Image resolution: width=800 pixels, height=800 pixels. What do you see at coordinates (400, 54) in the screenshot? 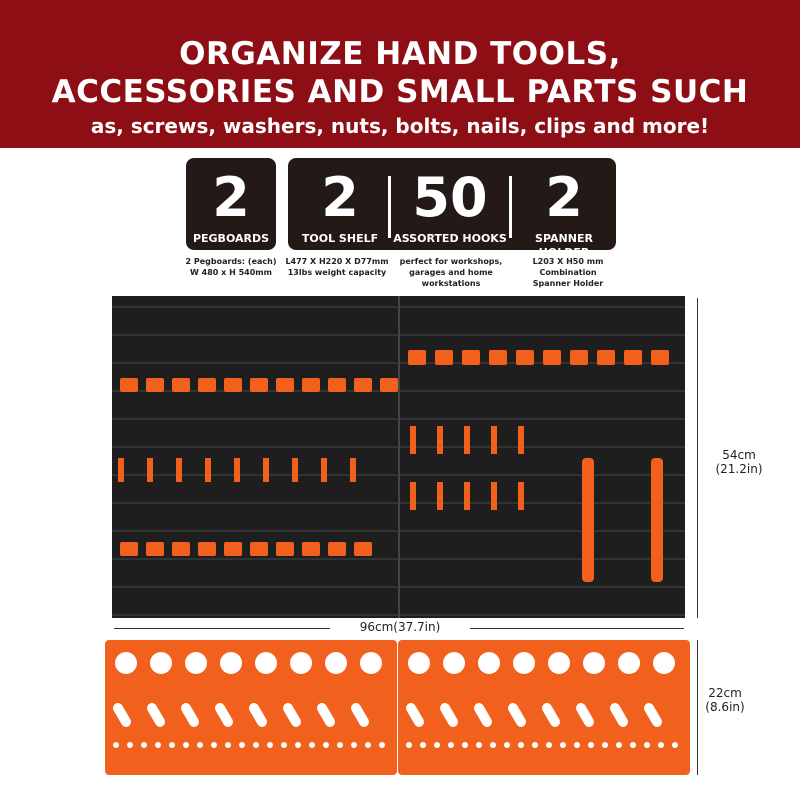
I see `headline-line-1: ORGANIZE HAND TOOLS,` at bounding box center [400, 54].